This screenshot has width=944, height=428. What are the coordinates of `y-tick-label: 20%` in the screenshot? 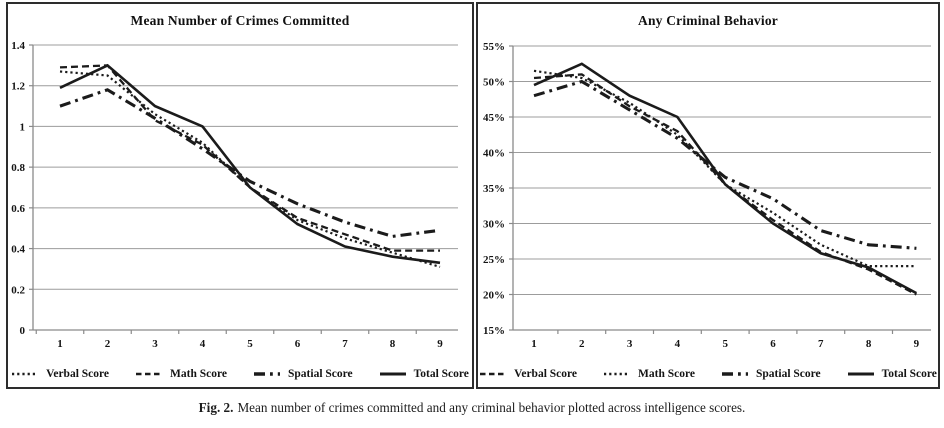 It's located at (494, 296).